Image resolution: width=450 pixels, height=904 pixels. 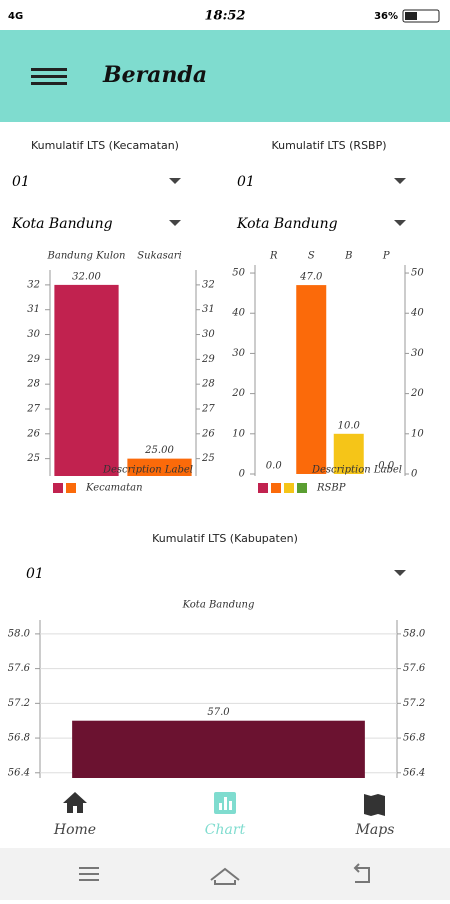 I want to click on y2-tick-label: 57.2, so click(x=414, y=703).